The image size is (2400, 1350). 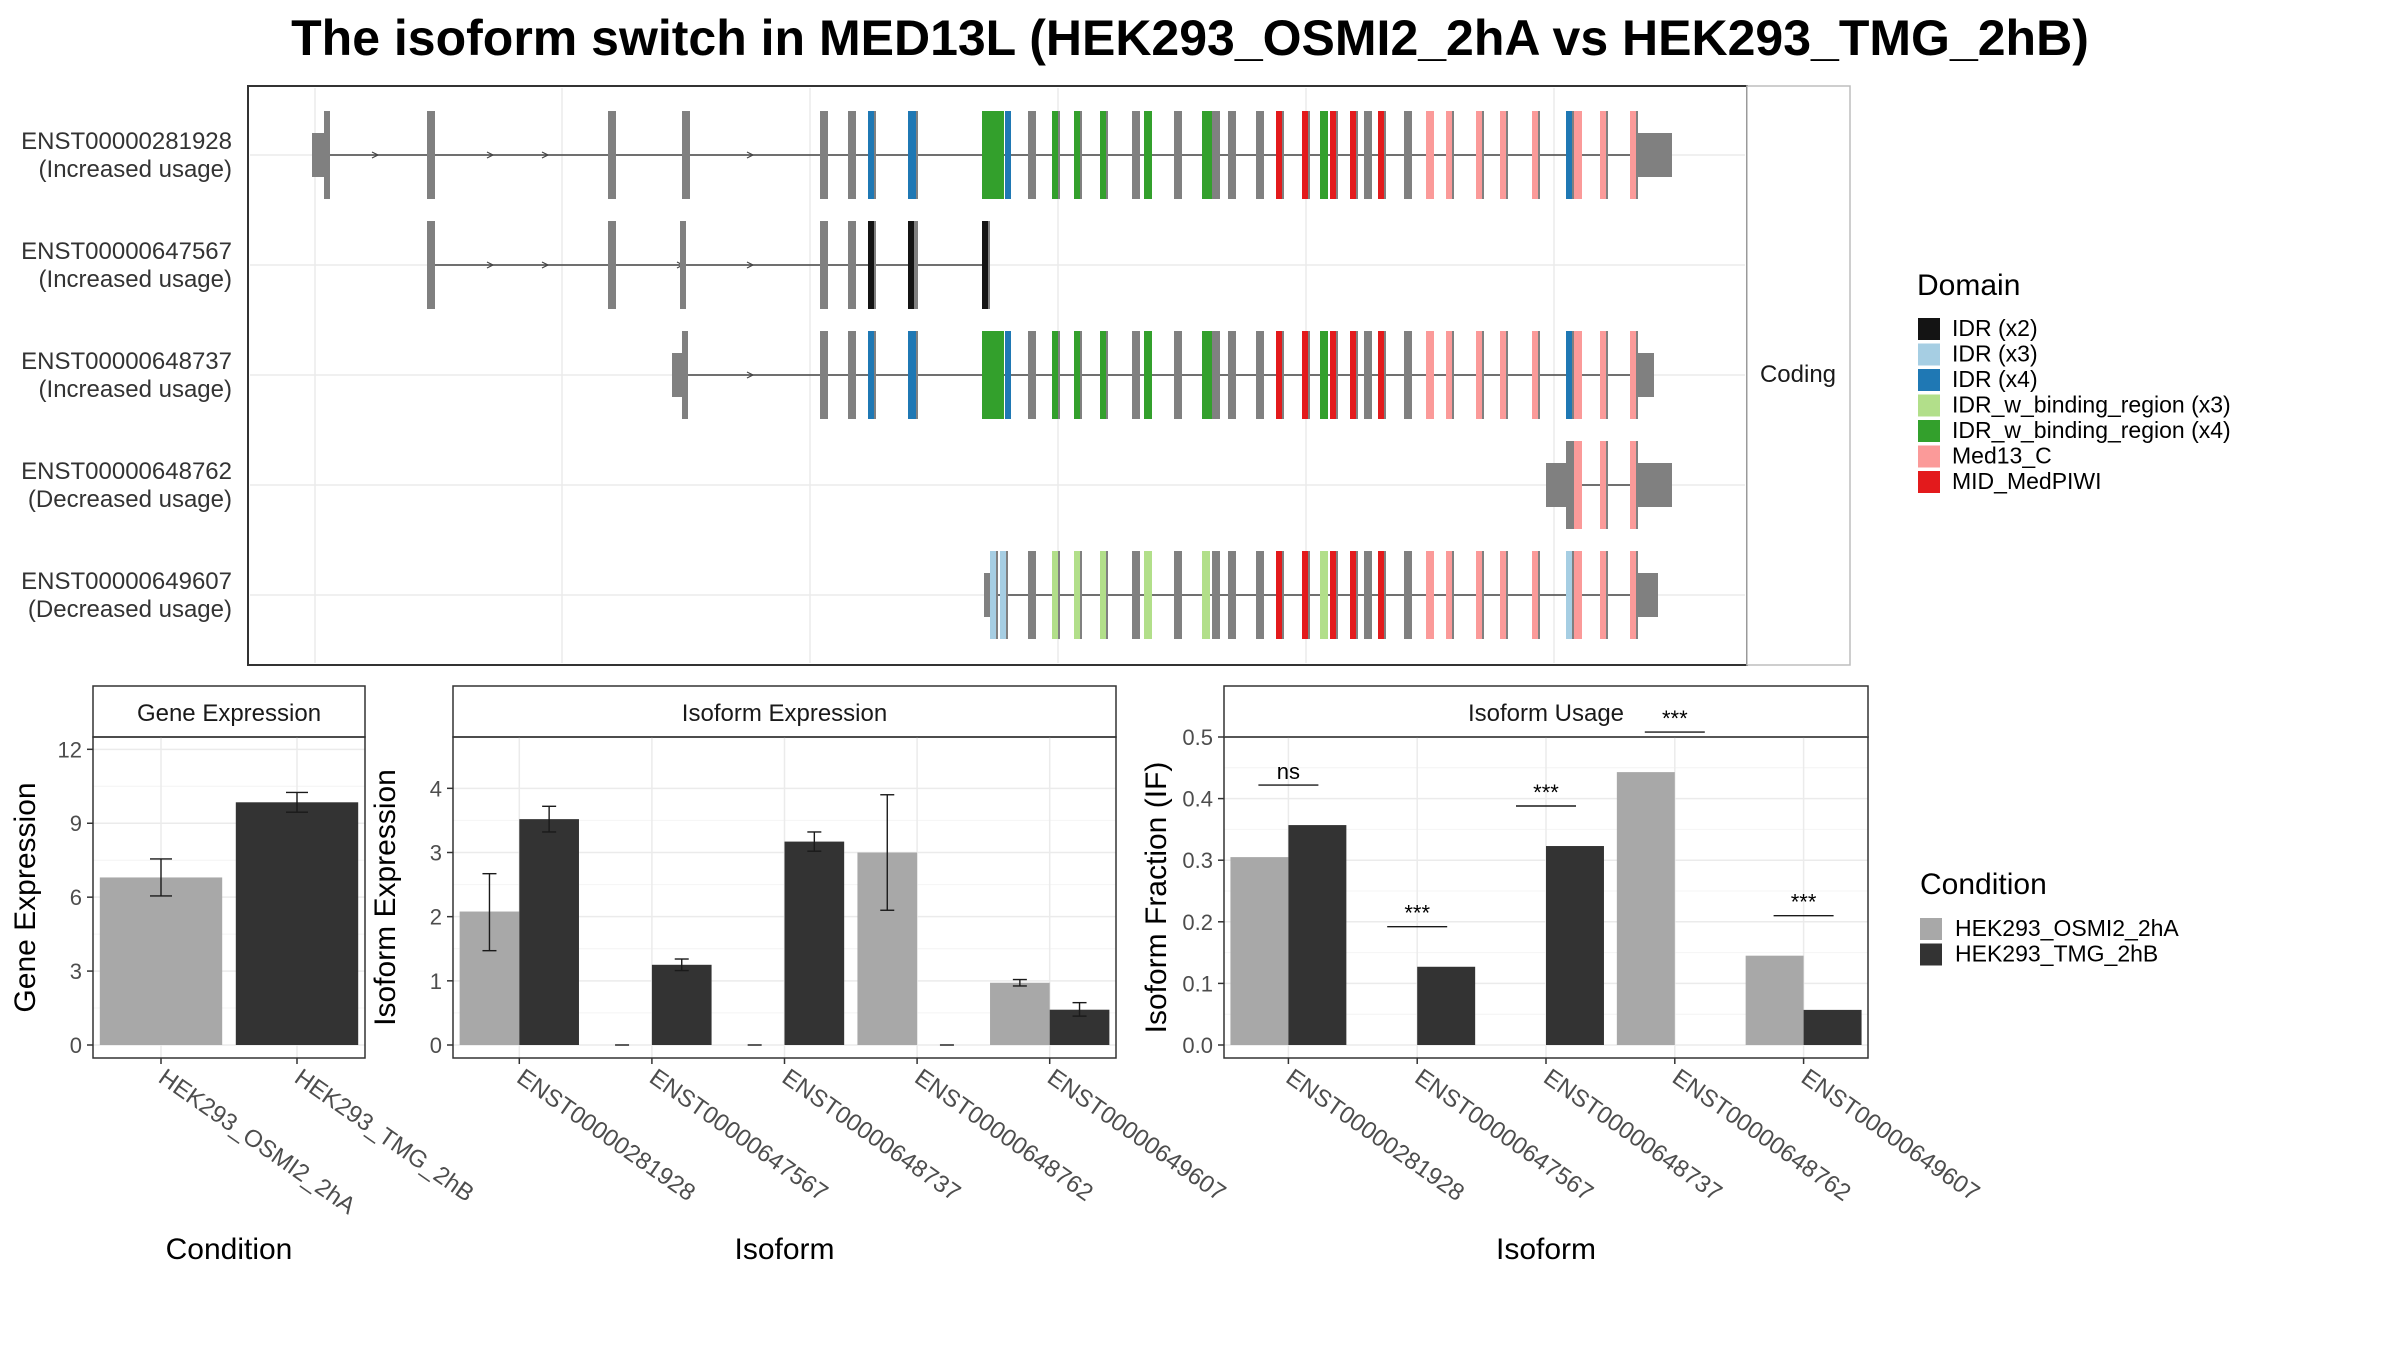 I want to click on domain-legend-label: IDR (x4), so click(x=1995, y=379).